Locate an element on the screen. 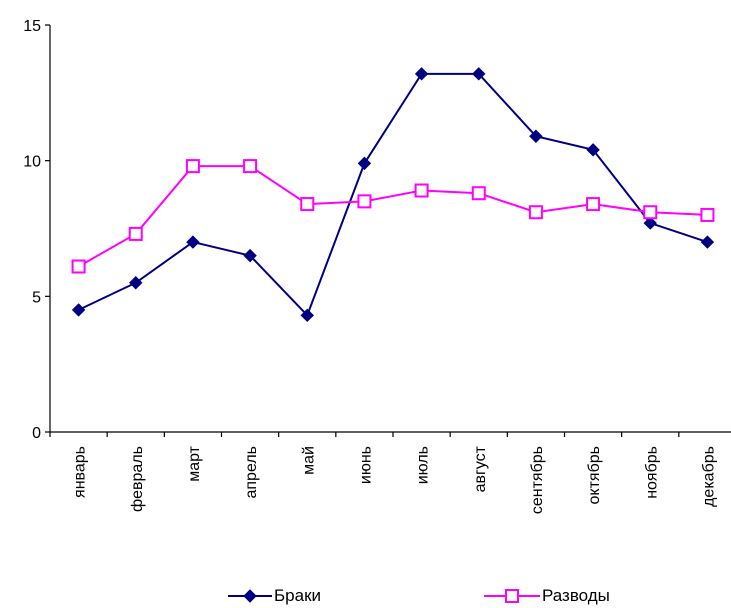 The width and height of the screenshot is (731, 608). y-tick-label: 10 is located at coordinates (32, 162).